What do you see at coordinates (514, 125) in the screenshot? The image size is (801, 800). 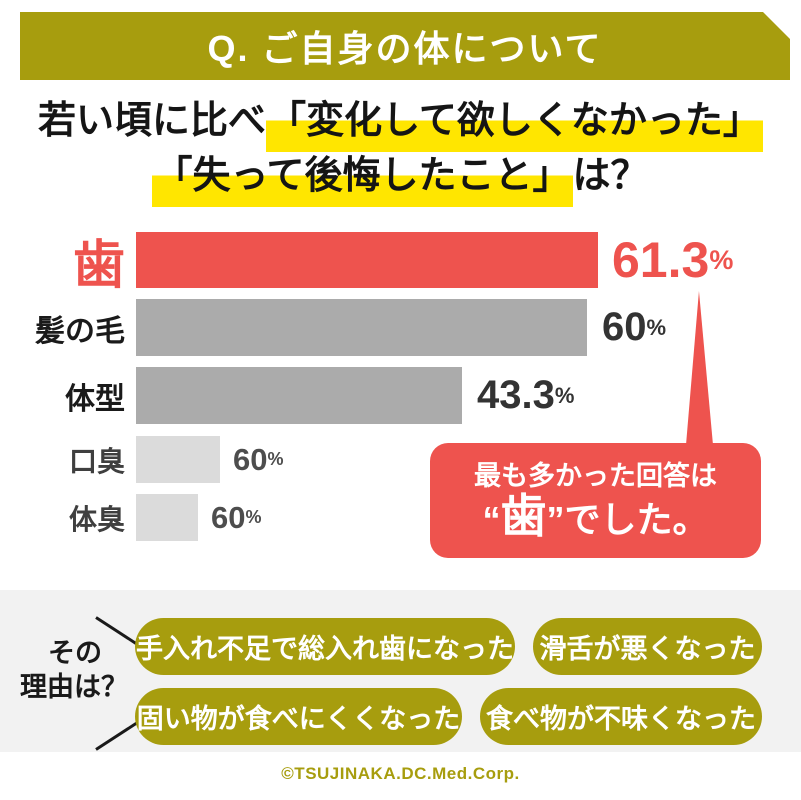 I see `title-line1-highlight: 「変化して欲しくなかった」` at bounding box center [514, 125].